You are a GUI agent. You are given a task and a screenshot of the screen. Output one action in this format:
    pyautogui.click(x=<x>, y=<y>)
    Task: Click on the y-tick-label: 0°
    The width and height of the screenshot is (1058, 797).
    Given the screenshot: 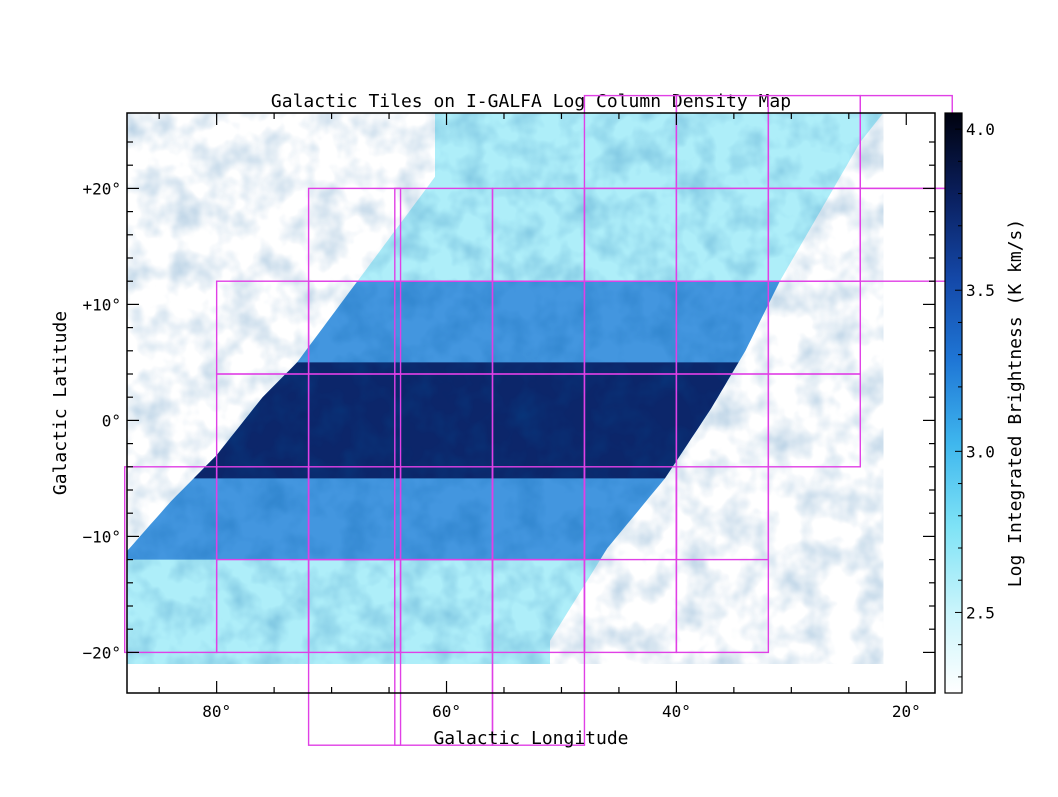 What is the action you would take?
    pyautogui.click(x=111, y=420)
    